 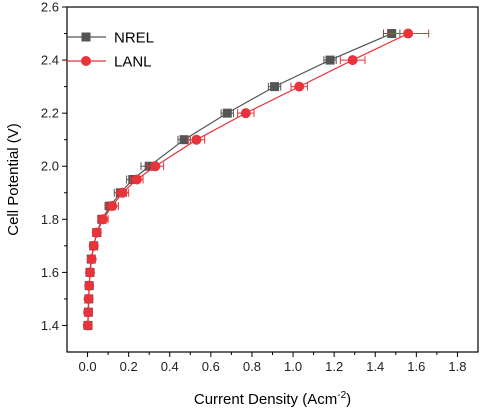 I want to click on legend: NREL LANL, so click(x=110, y=50).